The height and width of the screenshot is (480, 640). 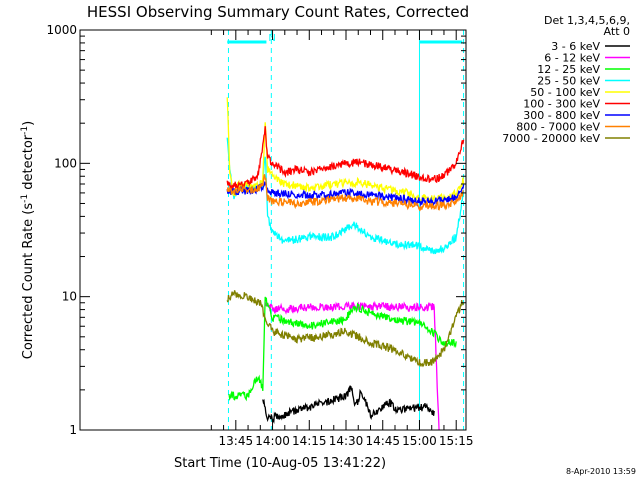 What do you see at coordinates (551, 138) in the screenshot?
I see `legend-label: 7000 - 20000 keV` at bounding box center [551, 138].